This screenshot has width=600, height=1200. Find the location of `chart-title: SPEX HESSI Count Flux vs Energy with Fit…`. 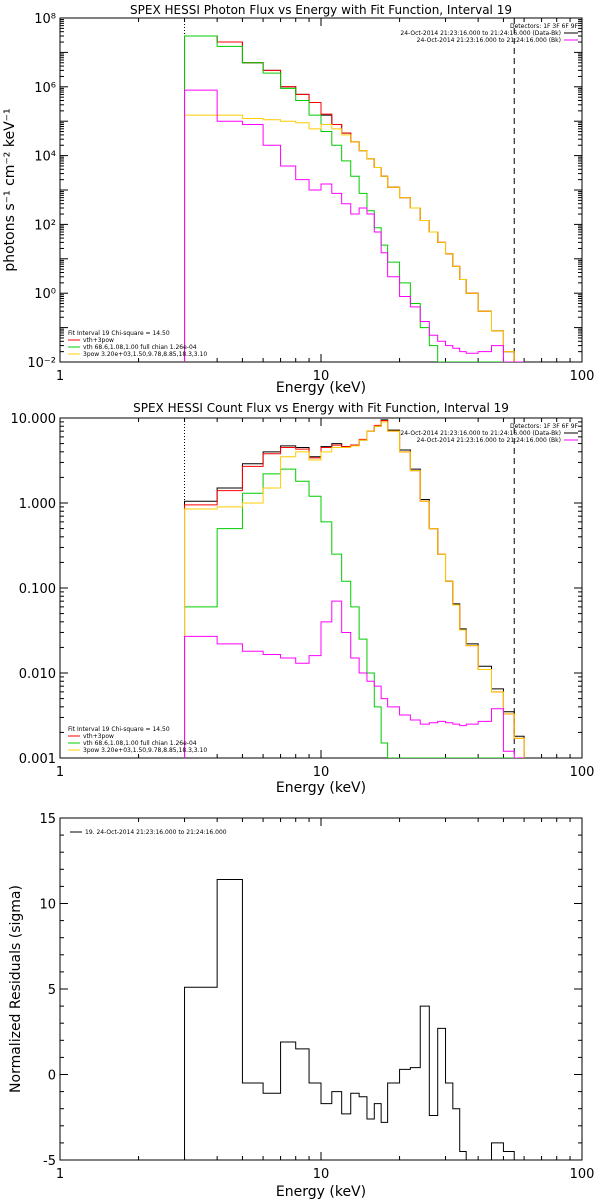

chart-title: SPEX HESSI Count Flux vs Energy with Fit… is located at coordinates (321, 408).